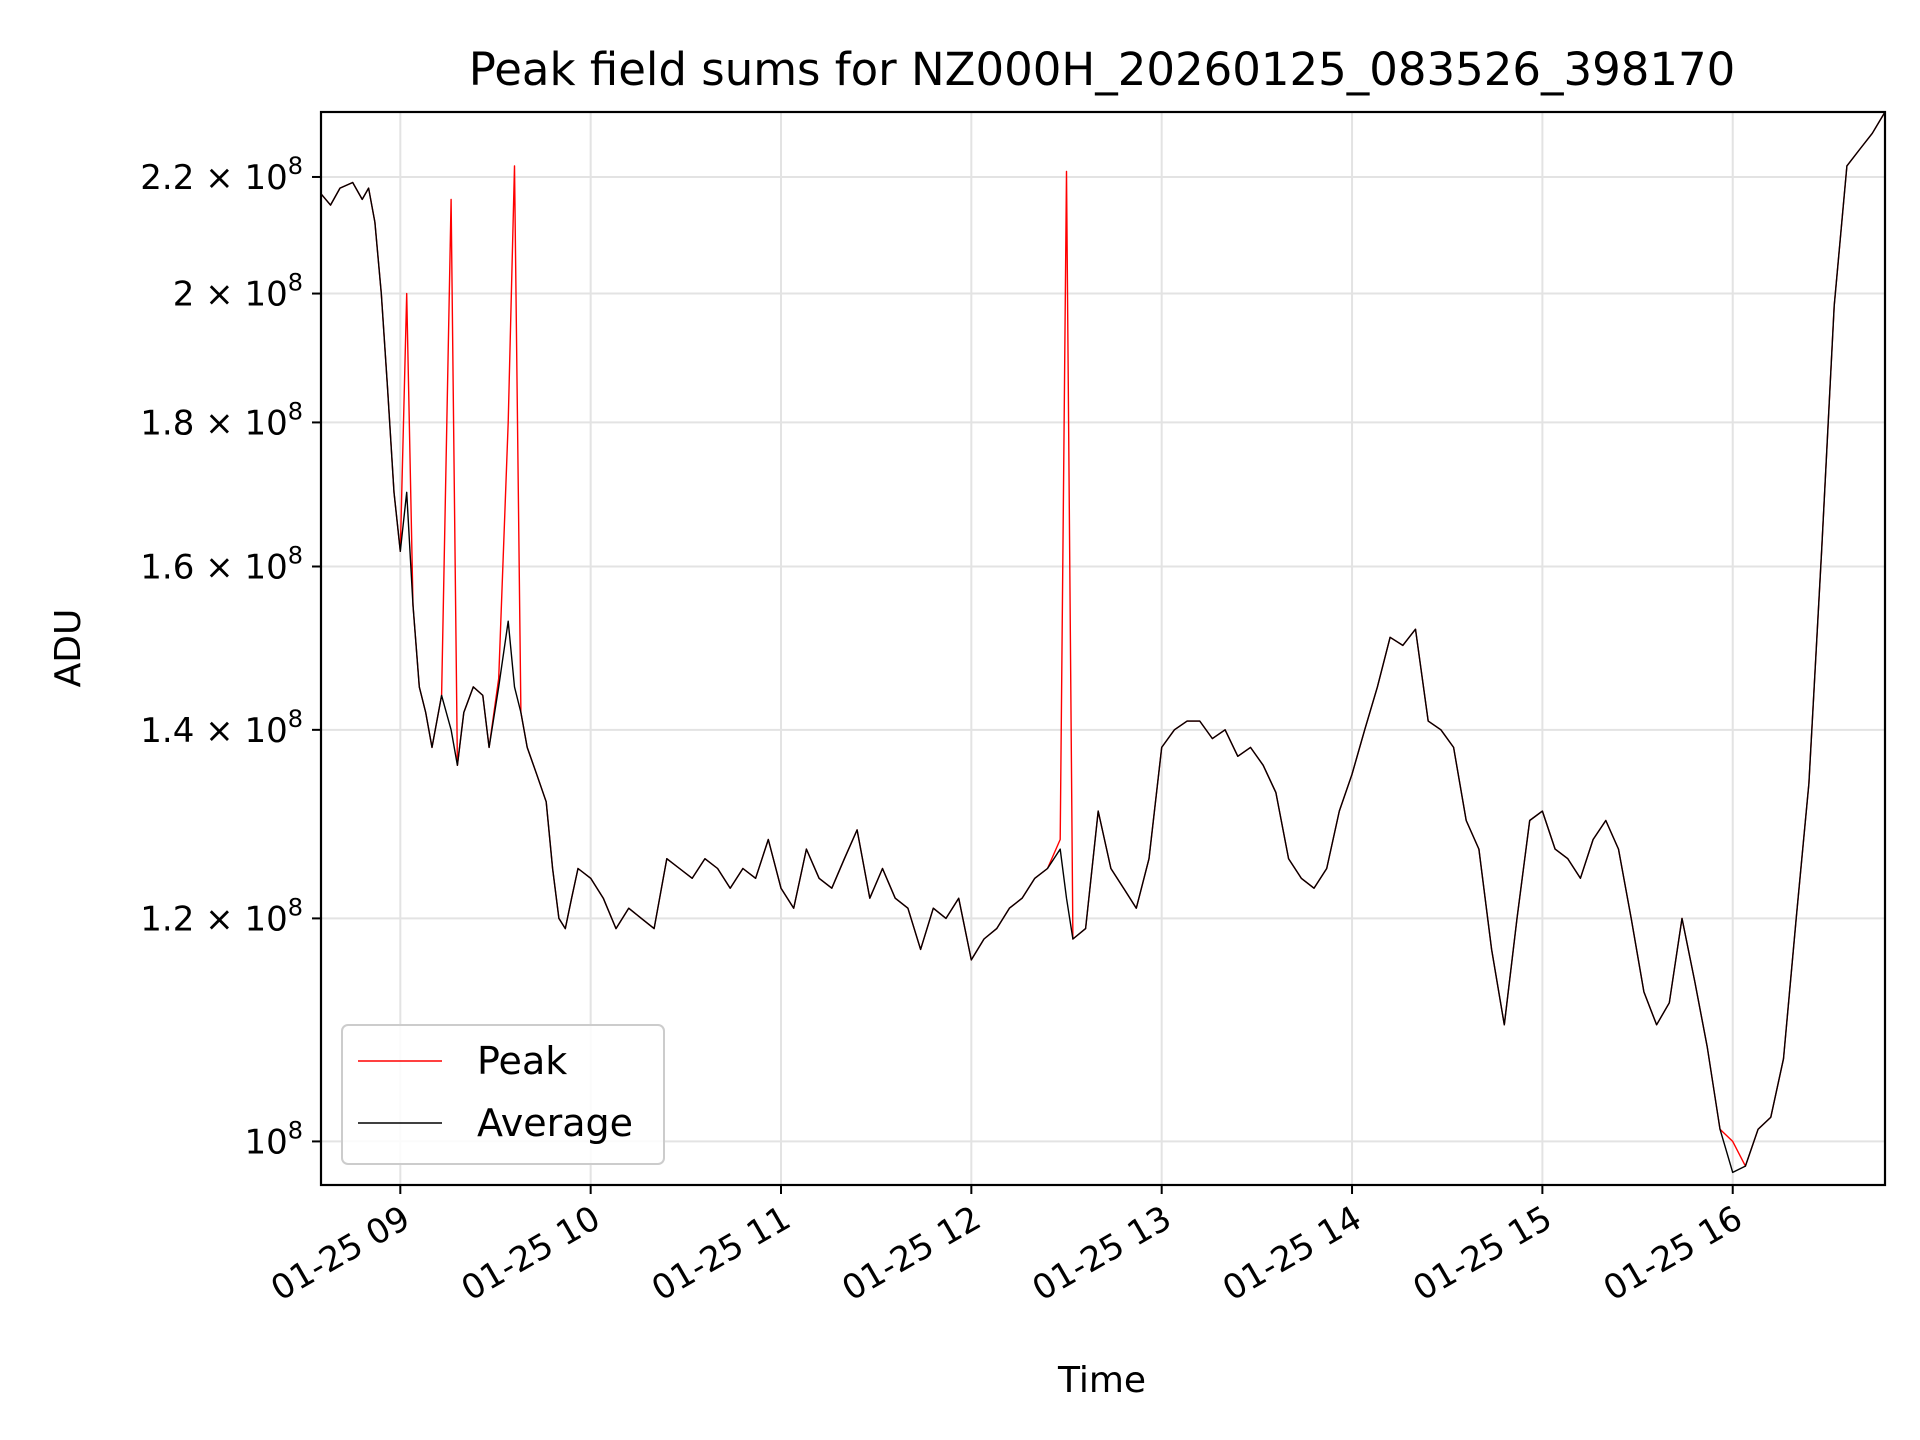  I want to click on y-tick-label: 2 × 108, so click(238, 292).